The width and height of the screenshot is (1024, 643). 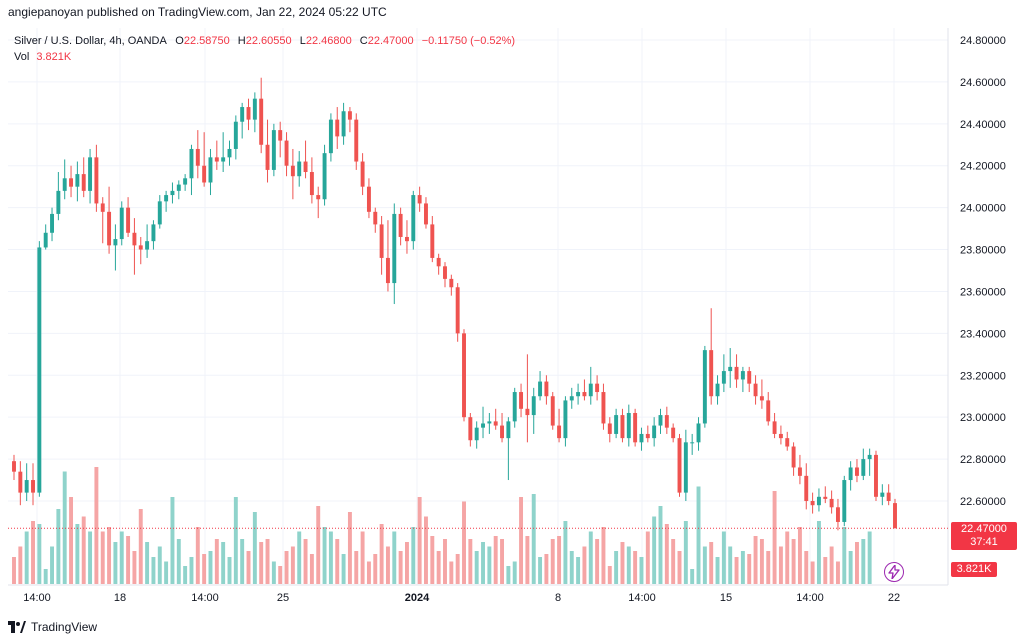 What do you see at coordinates (642, 598) in the screenshot?
I see `time-tick-label: 14:00` at bounding box center [642, 598].